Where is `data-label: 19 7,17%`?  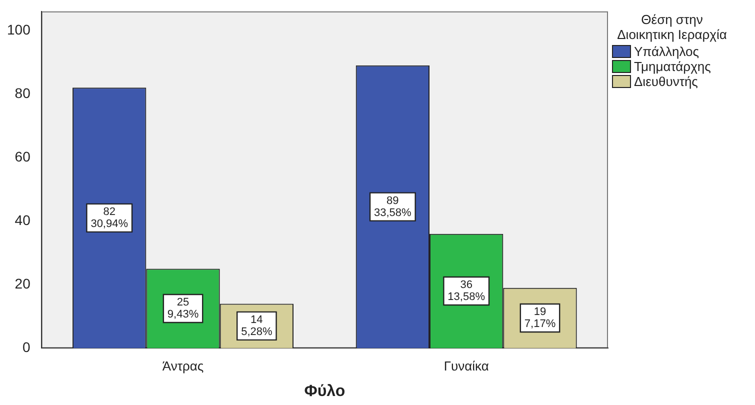
data-label: 19 7,17% is located at coordinates (540, 318).